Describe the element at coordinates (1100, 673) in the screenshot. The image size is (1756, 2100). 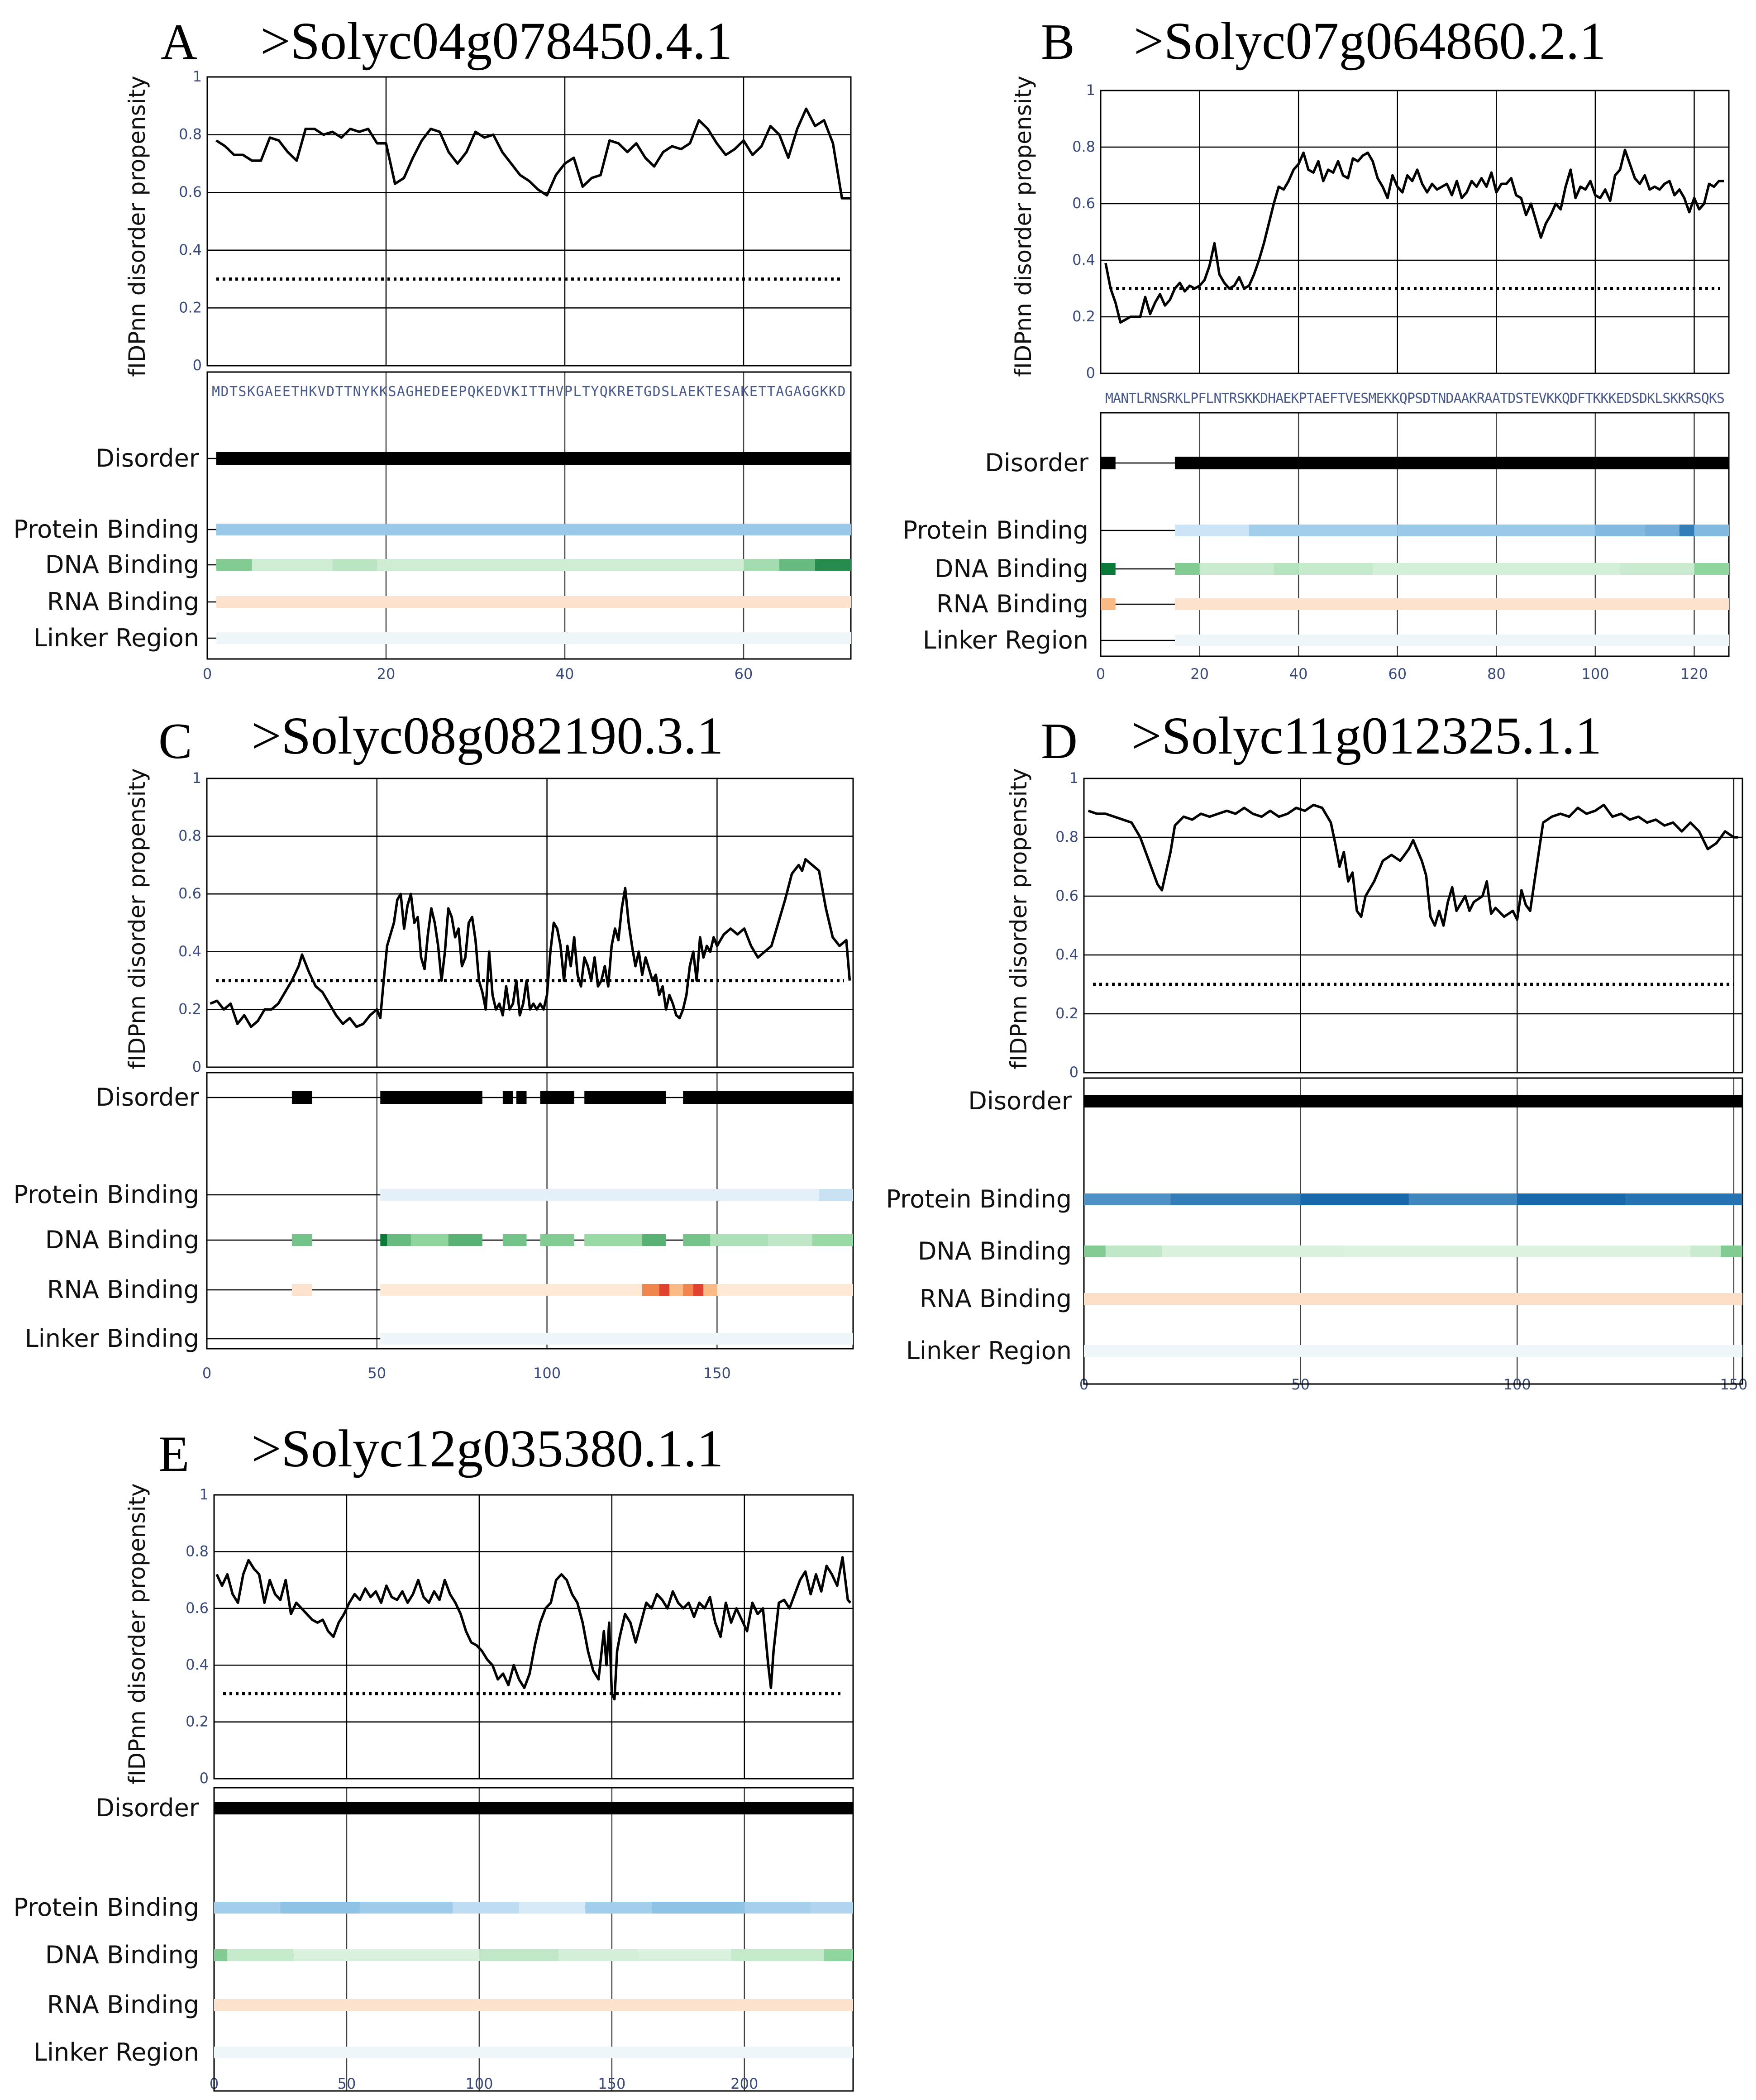
I see `x-tick-label: 0` at that location.